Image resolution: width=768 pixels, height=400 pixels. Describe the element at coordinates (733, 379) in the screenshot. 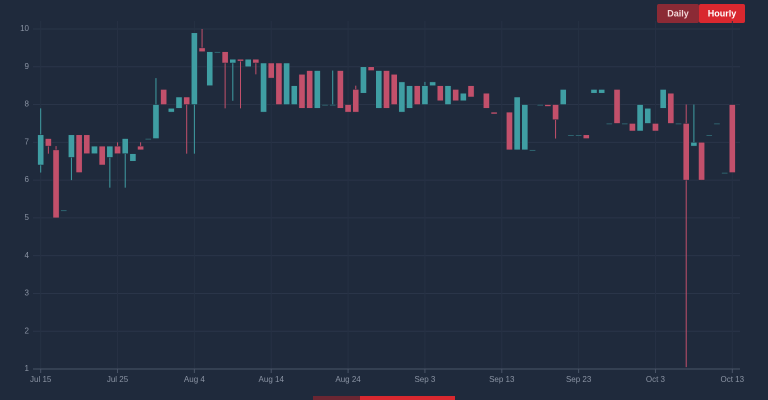

I see `x-tick-label: Oct 13` at that location.